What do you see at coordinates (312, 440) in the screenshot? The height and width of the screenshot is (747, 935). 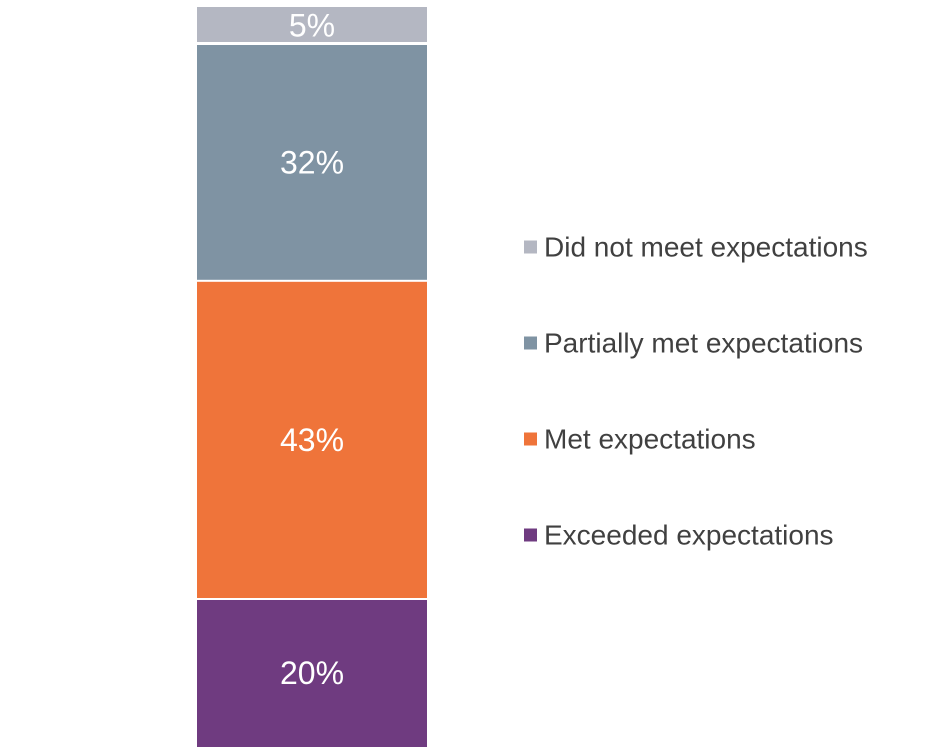 I see `data-label-met-expectations: 43%` at bounding box center [312, 440].